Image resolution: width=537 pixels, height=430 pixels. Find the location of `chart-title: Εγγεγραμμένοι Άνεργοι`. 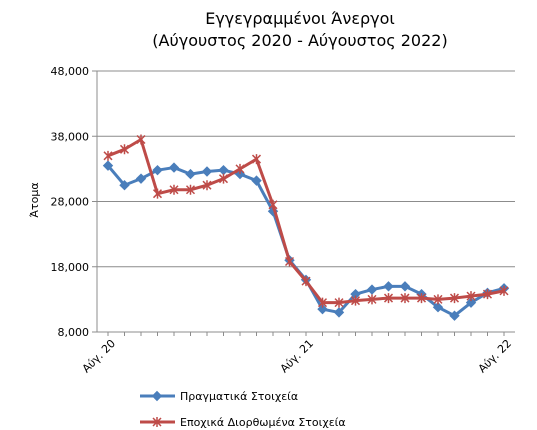

chart-title: Εγγεγραμμένοι Άνεργοι is located at coordinates (300, 18).